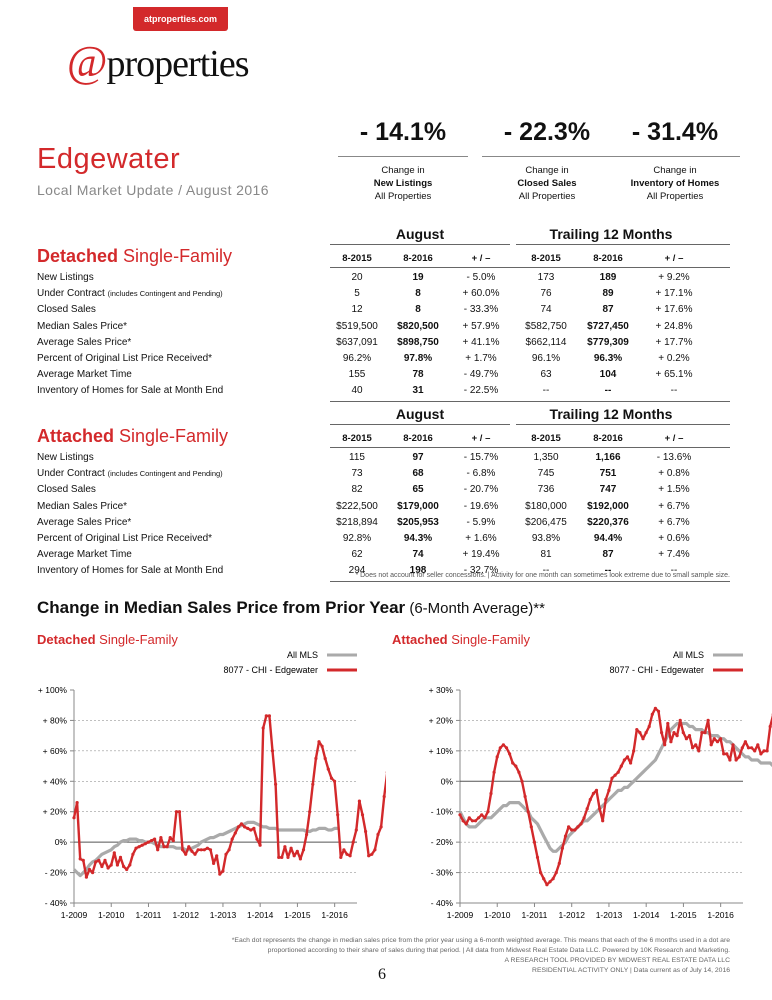 Image resolution: width=772 pixels, height=1000 pixels. What do you see at coordinates (608, 490) in the screenshot?
I see `table-cell: 747` at bounding box center [608, 490].